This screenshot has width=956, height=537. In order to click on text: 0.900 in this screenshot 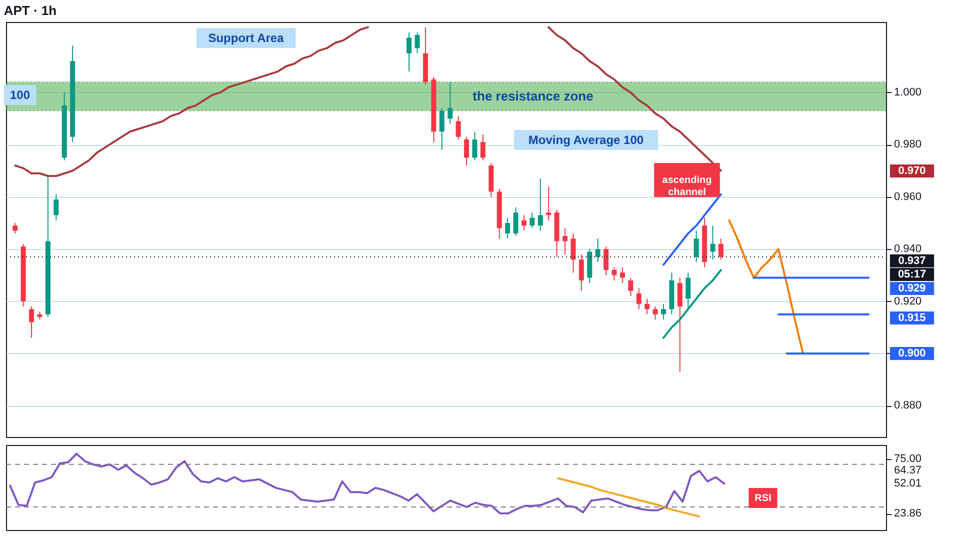, I will do `click(912, 354)`.